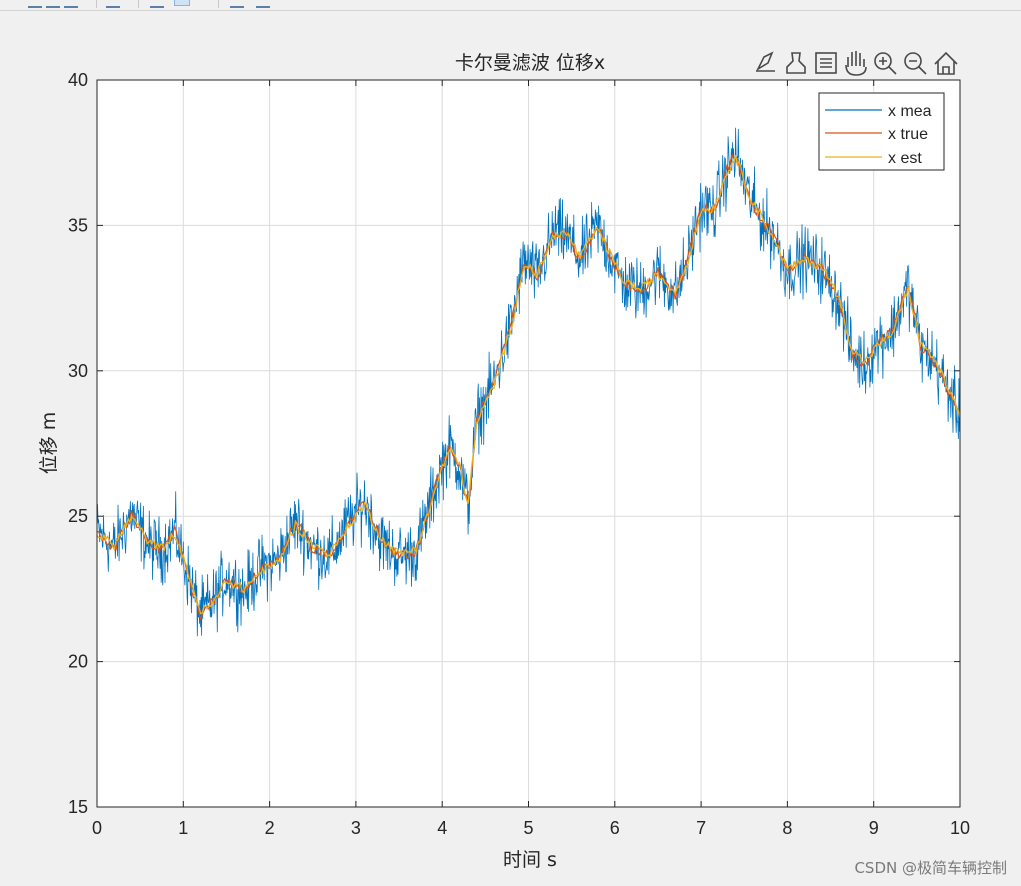  What do you see at coordinates (530, 860) in the screenshot?
I see `x-axis-label: 时间 s` at bounding box center [530, 860].